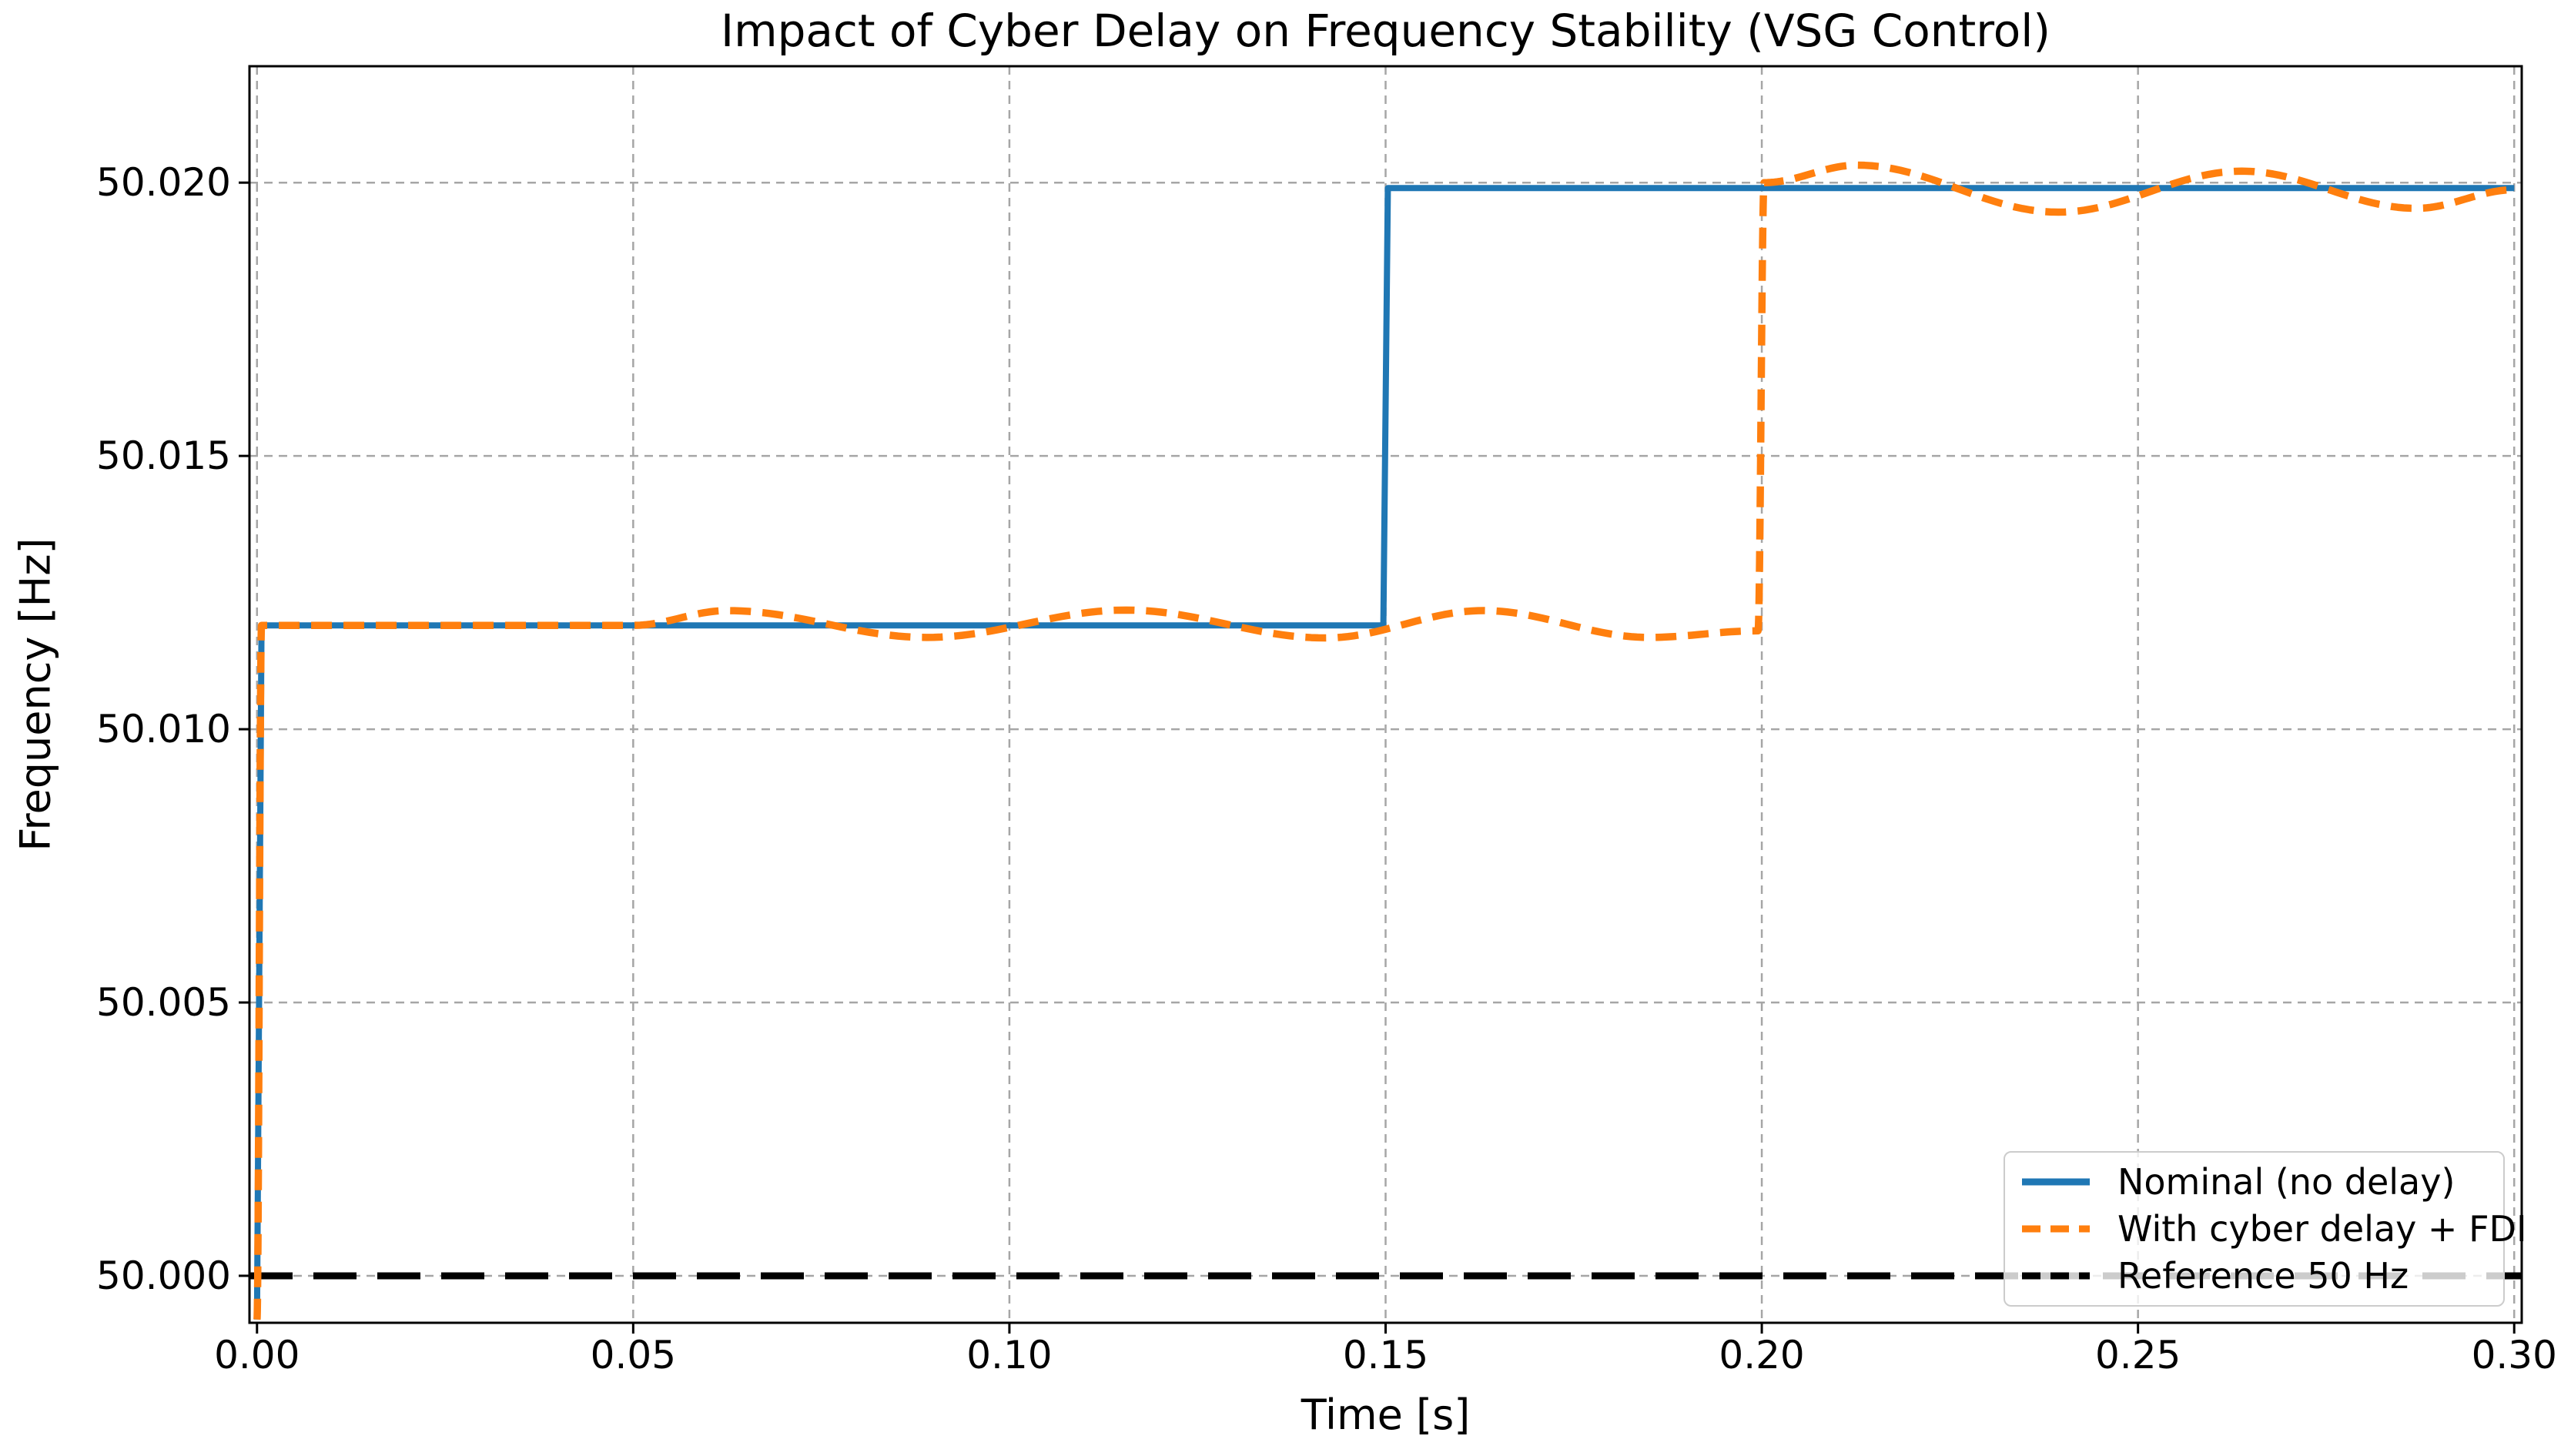  I want to click on legend-entry-delay: With cyber delay + FDI, so click(2273, 1229).